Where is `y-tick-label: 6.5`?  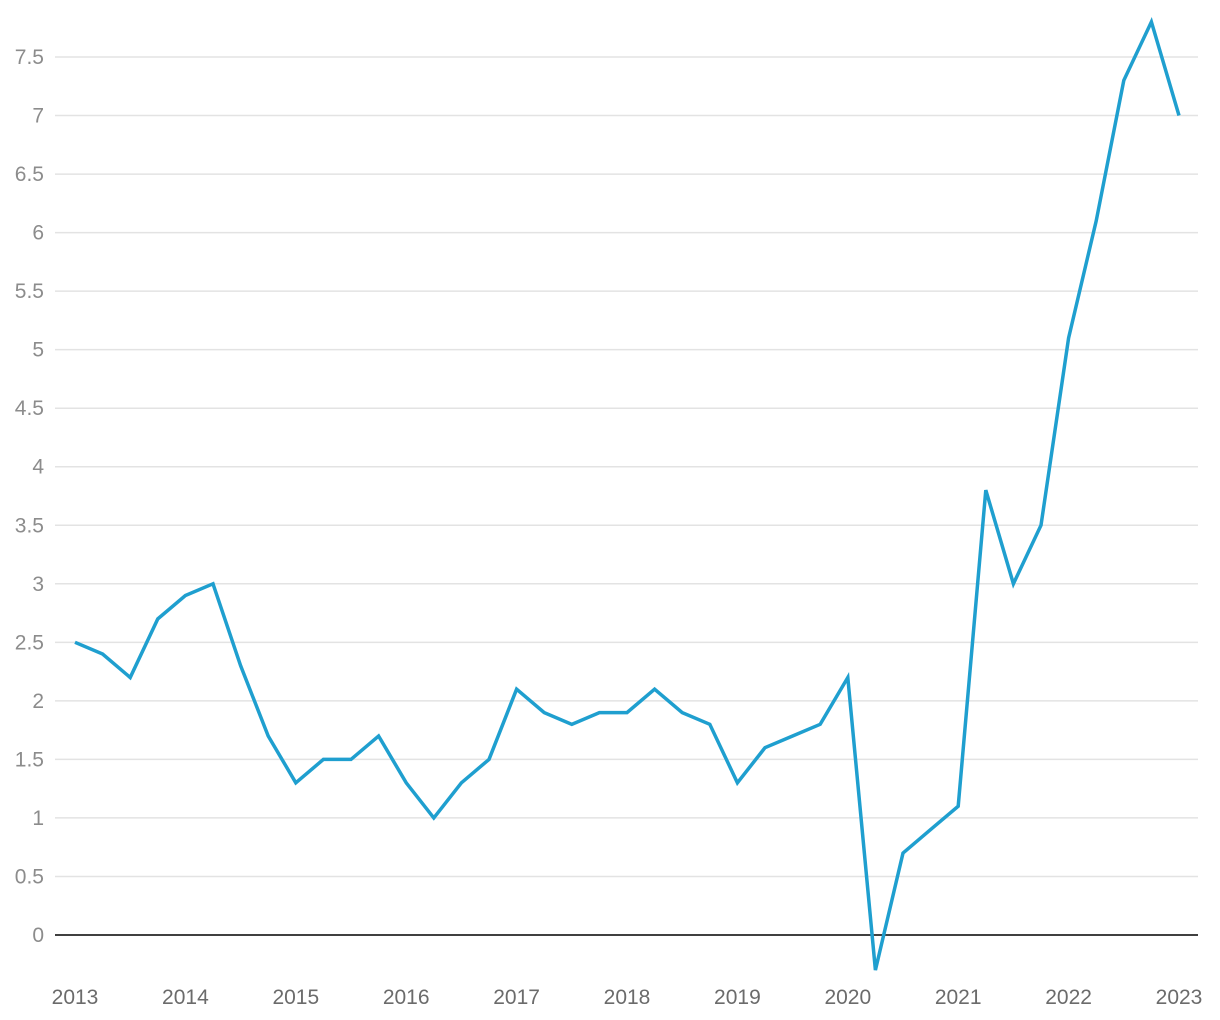 y-tick-label: 6.5 is located at coordinates (29, 174).